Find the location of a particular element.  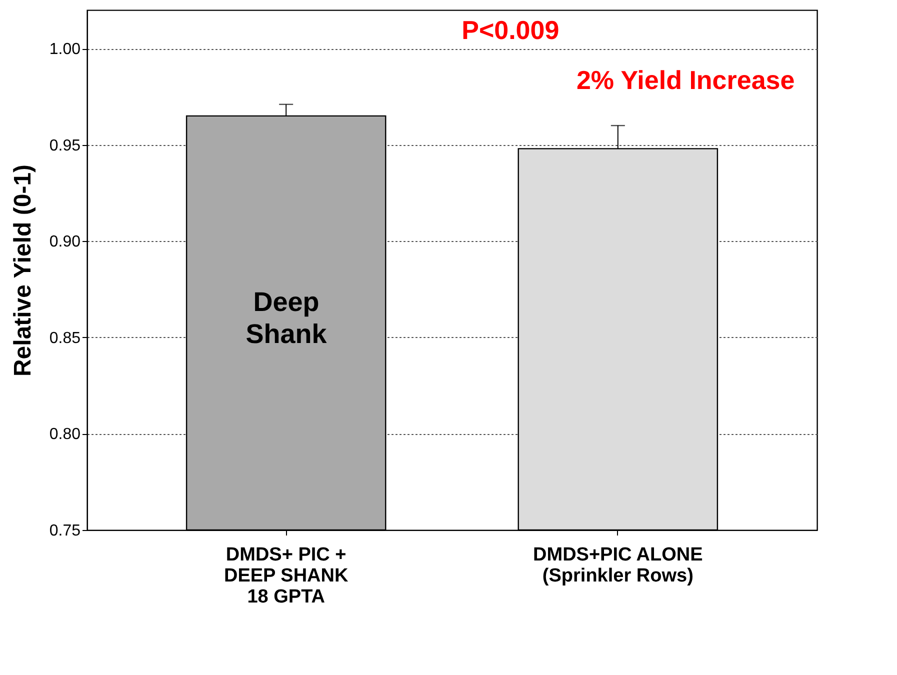

y-tick-label: 1.00 is located at coordinates (65, 49).